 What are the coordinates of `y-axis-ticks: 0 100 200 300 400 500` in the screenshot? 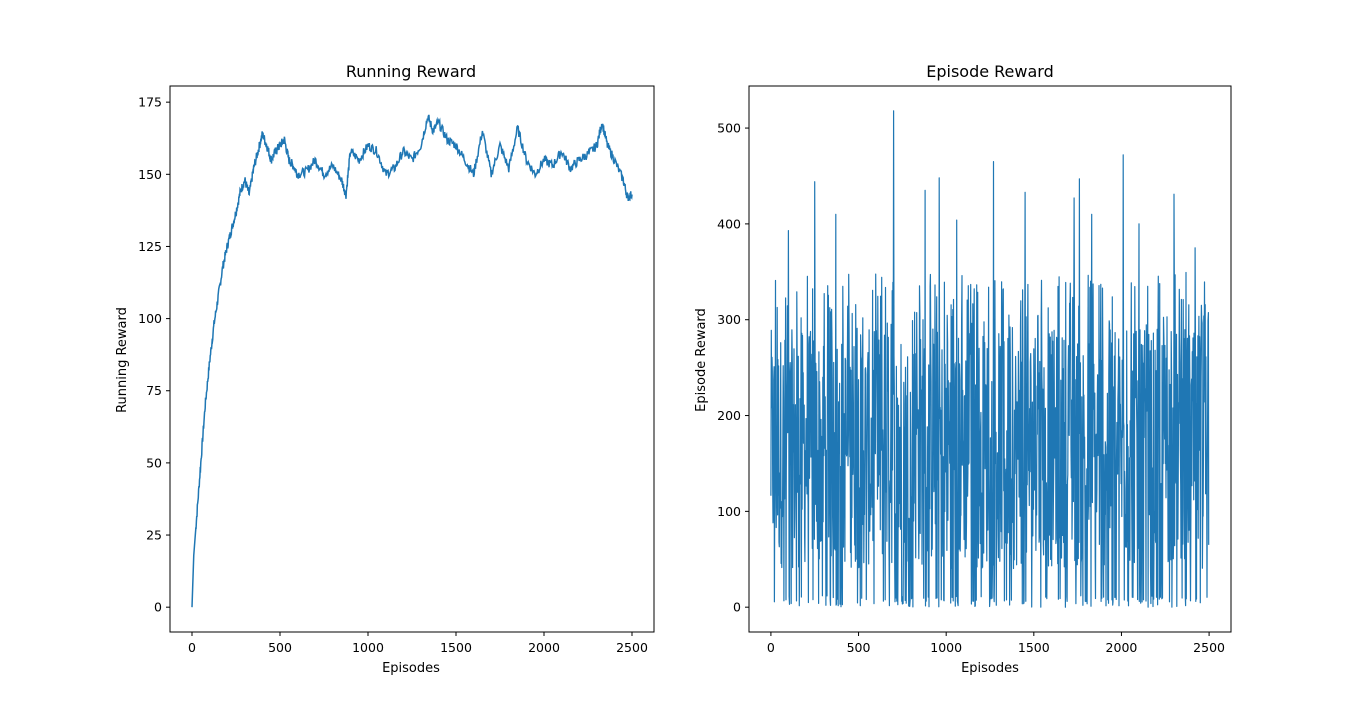 It's located at (733, 368).